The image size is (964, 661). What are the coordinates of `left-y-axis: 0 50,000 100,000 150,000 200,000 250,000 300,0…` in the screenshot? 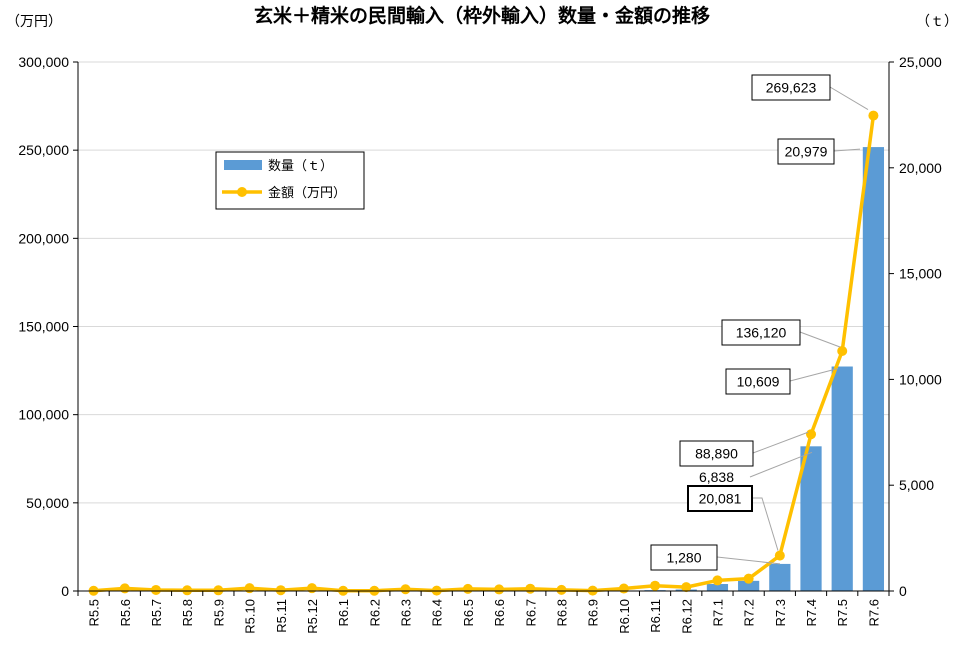 It's located at (48, 326).